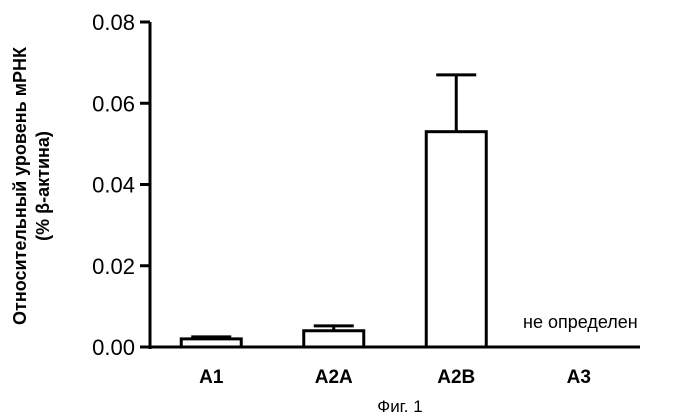 The image size is (699, 420). I want to click on y-tick-label: 0.06, so click(113, 103).